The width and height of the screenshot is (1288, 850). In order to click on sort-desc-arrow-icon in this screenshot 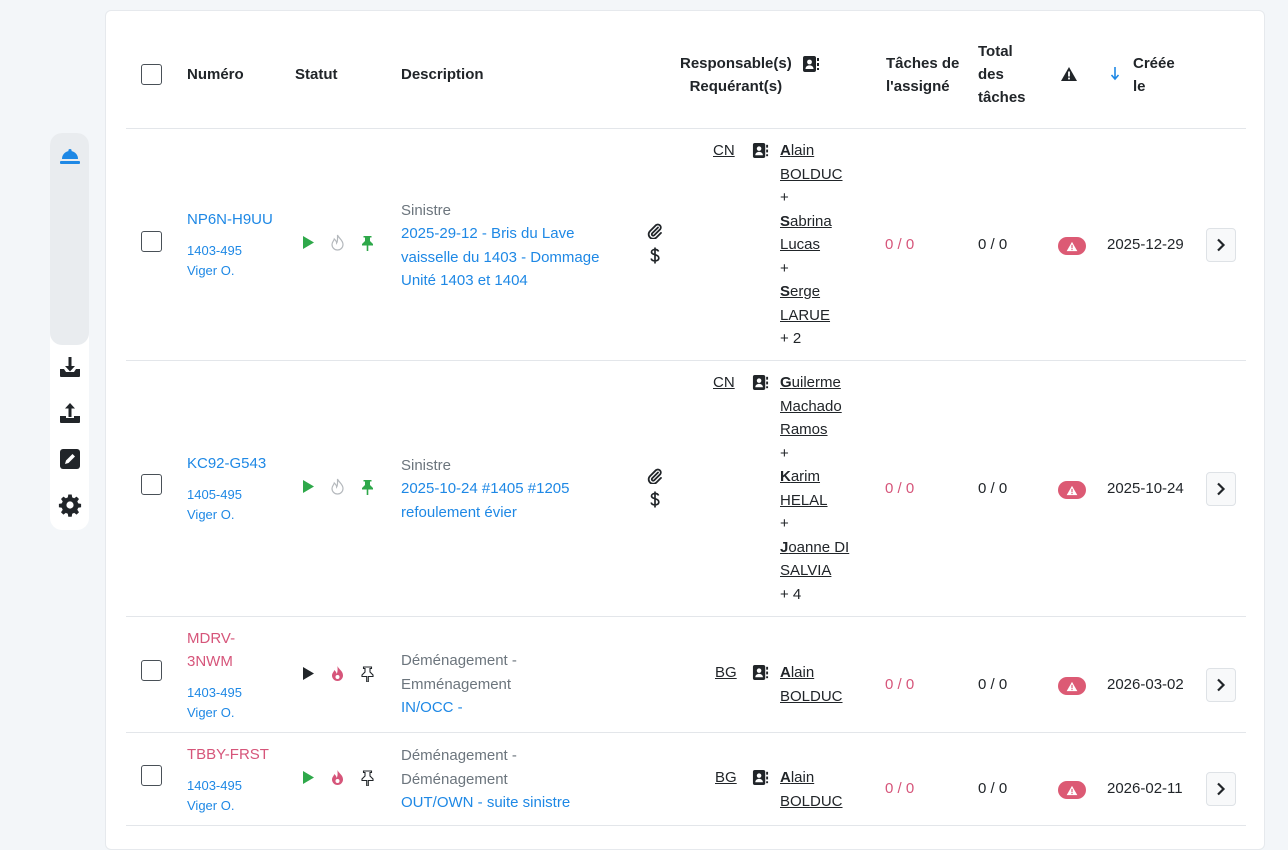, I will do `click(1115, 74)`.